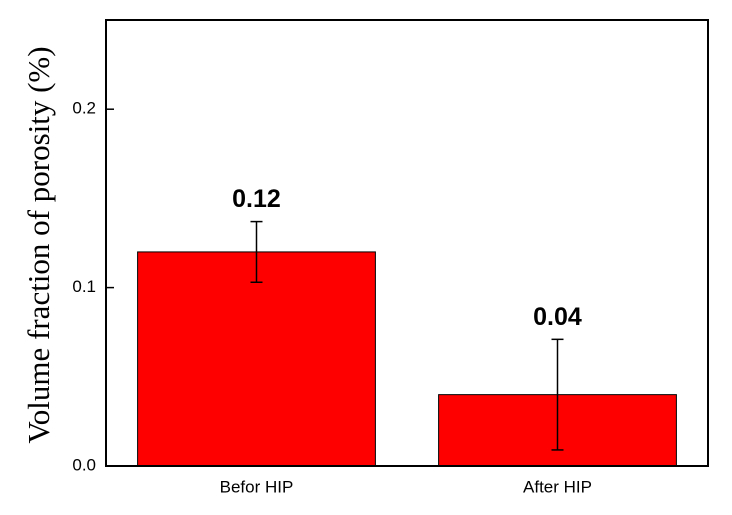 The image size is (732, 515). Describe the element at coordinates (257, 486) in the screenshot. I see `x-tick-label: Befor HIP` at that location.